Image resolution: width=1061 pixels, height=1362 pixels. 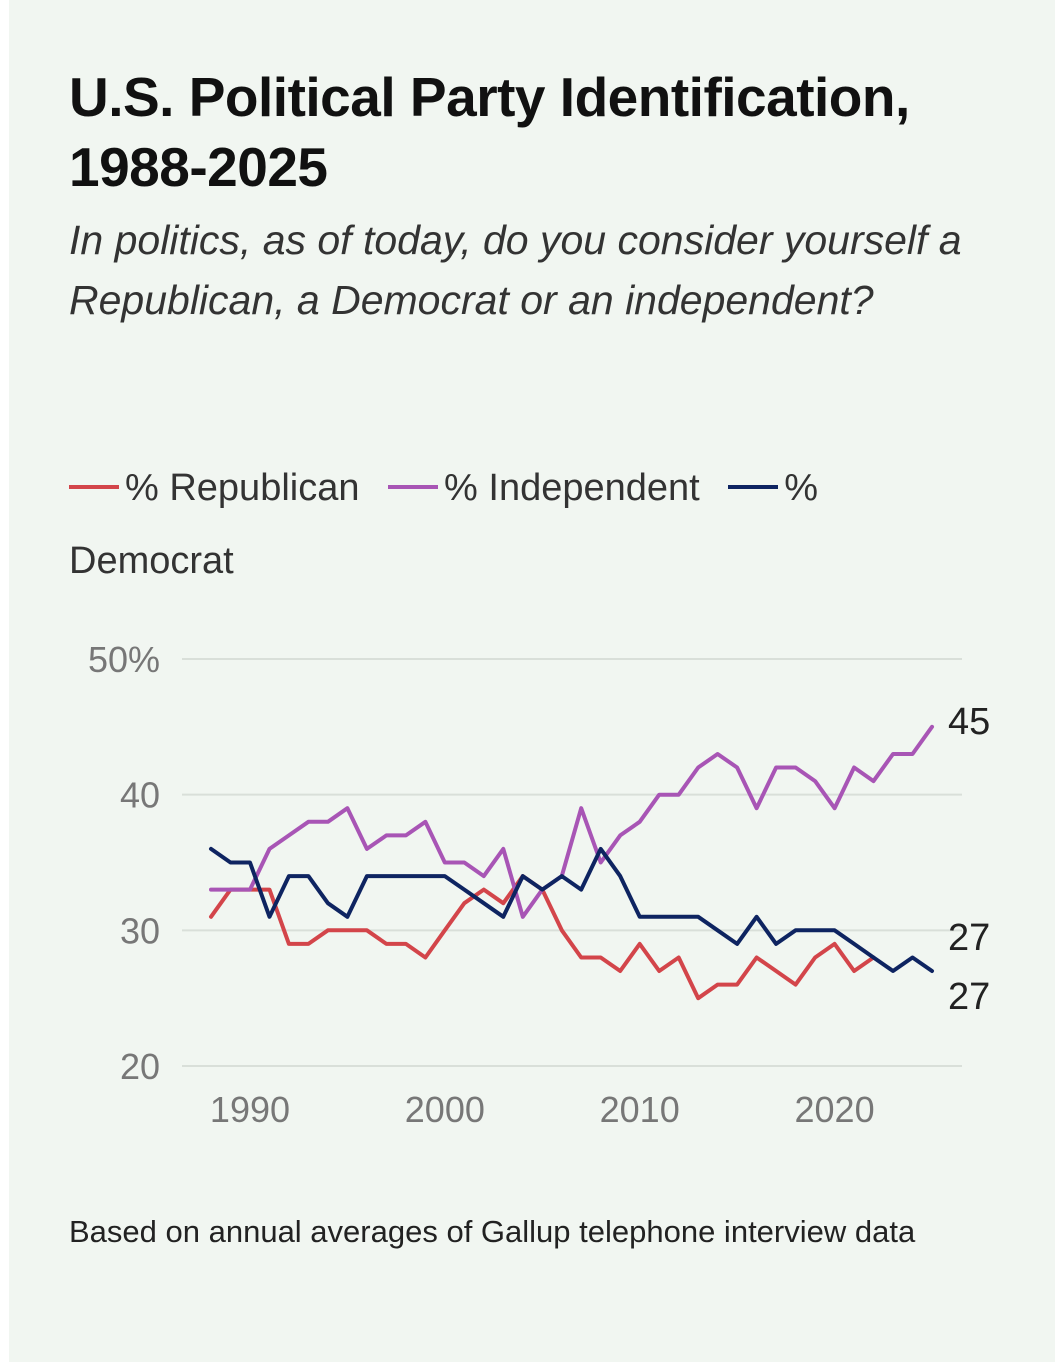 I want to click on y-tick-label: 30, so click(x=140, y=930).